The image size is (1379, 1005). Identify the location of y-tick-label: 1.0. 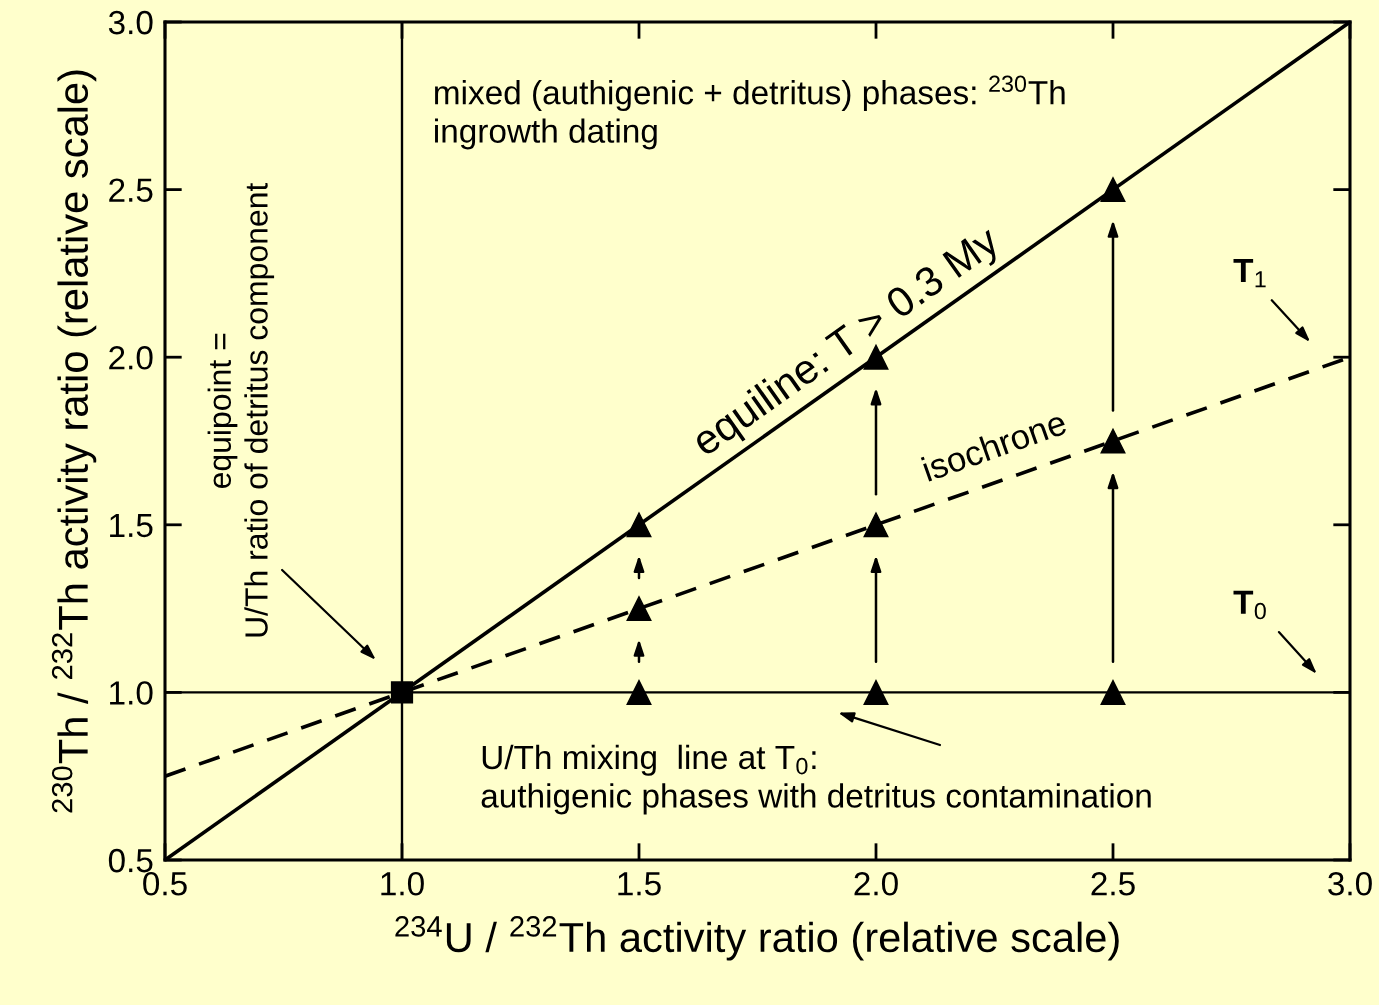
(131, 693).